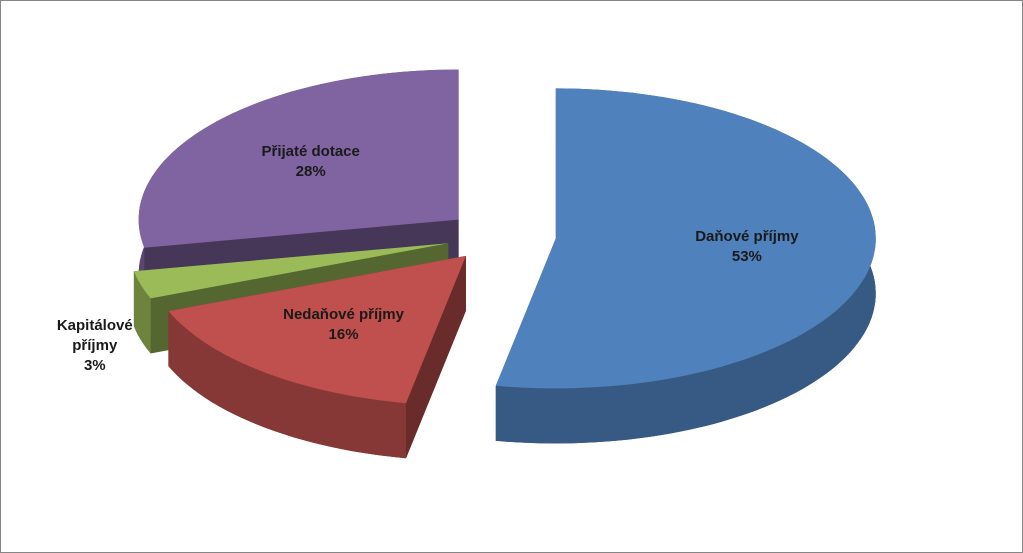 This screenshot has height=553, width=1023. Describe the element at coordinates (94, 336) in the screenshot. I see `category-label: Kapitálové příjmy` at that location.